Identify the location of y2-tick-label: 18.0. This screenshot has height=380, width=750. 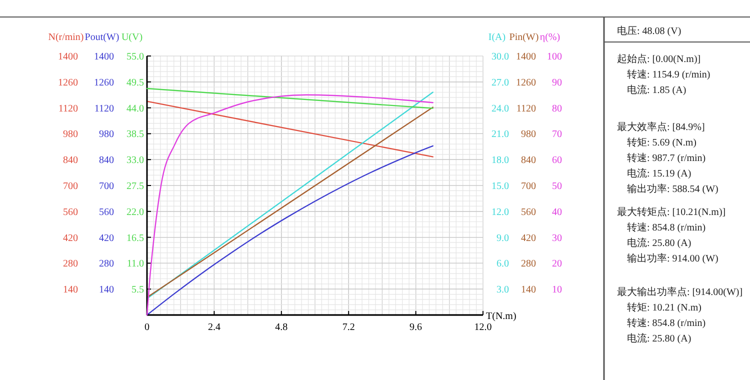
(500, 160).